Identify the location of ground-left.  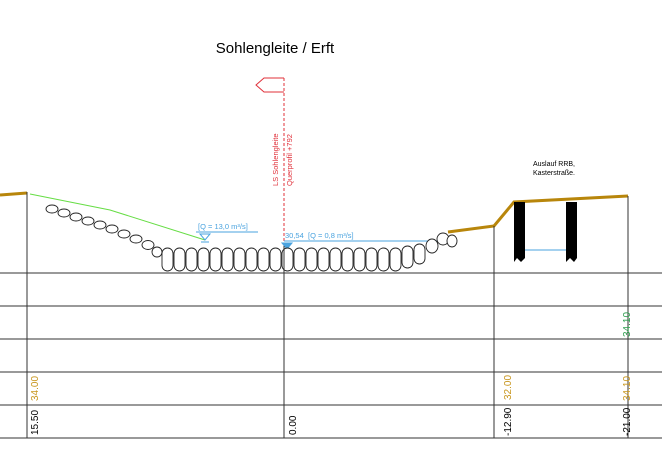
(14, 194).